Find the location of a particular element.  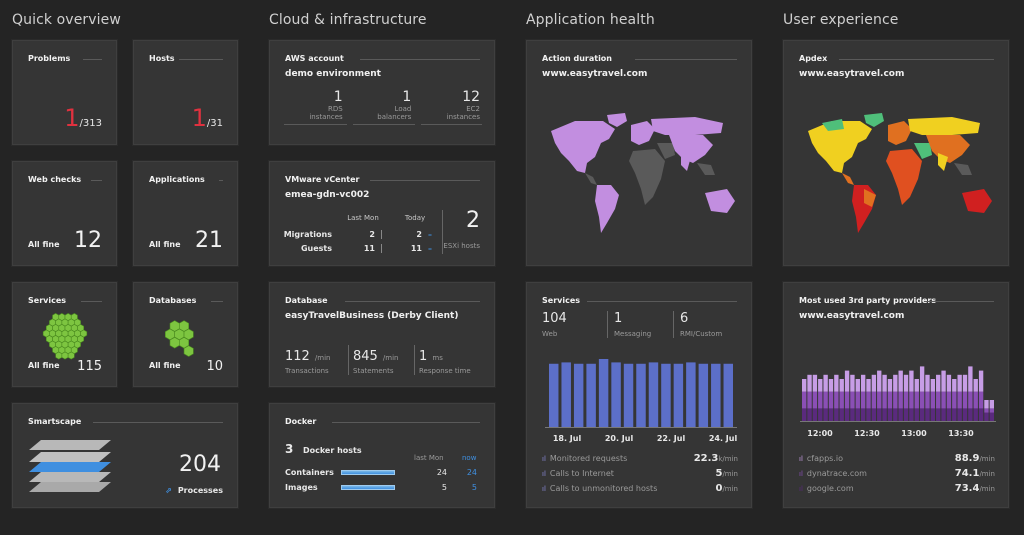

services-value: 115 is located at coordinates (89, 366).